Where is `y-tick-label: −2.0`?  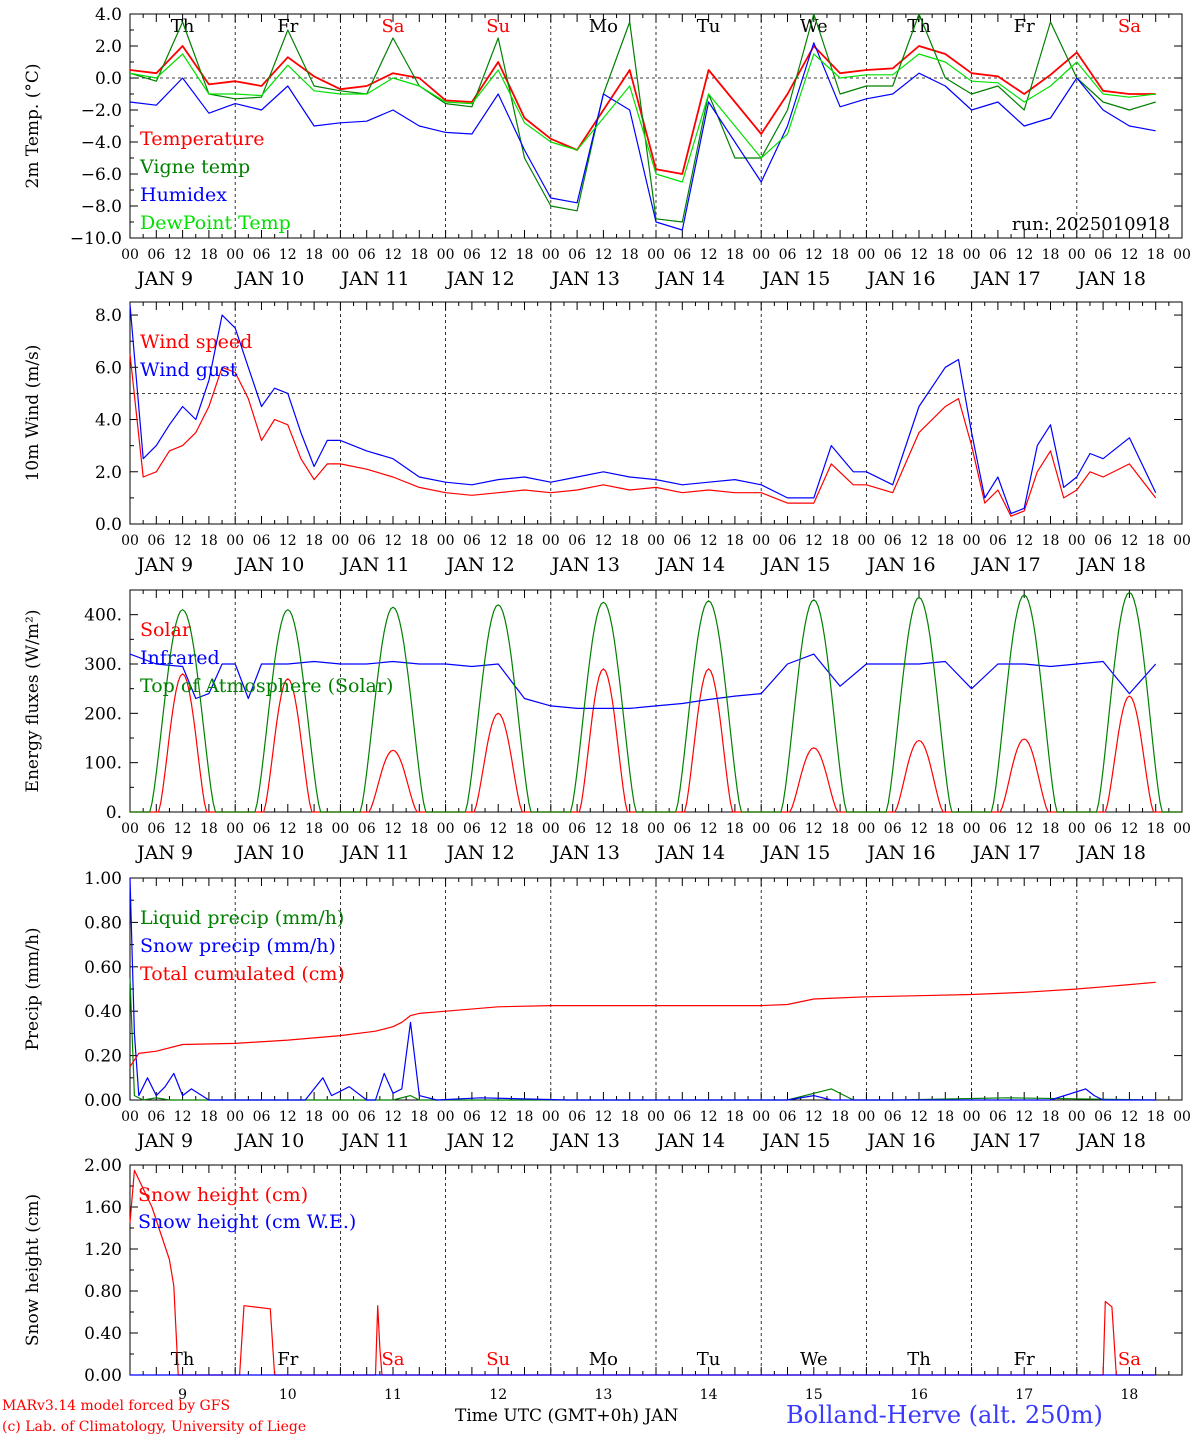
y-tick-label: −2.0 is located at coordinates (101, 111).